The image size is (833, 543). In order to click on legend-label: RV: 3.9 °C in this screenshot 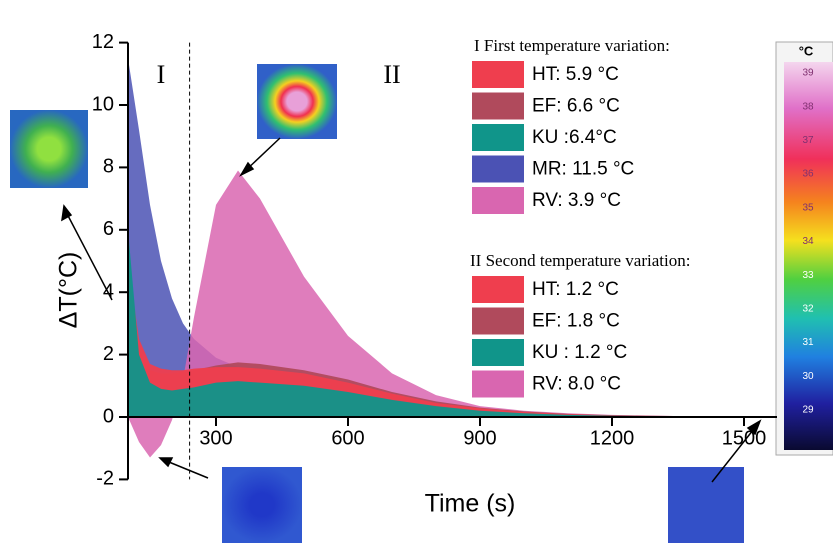, I will do `click(576, 200)`.